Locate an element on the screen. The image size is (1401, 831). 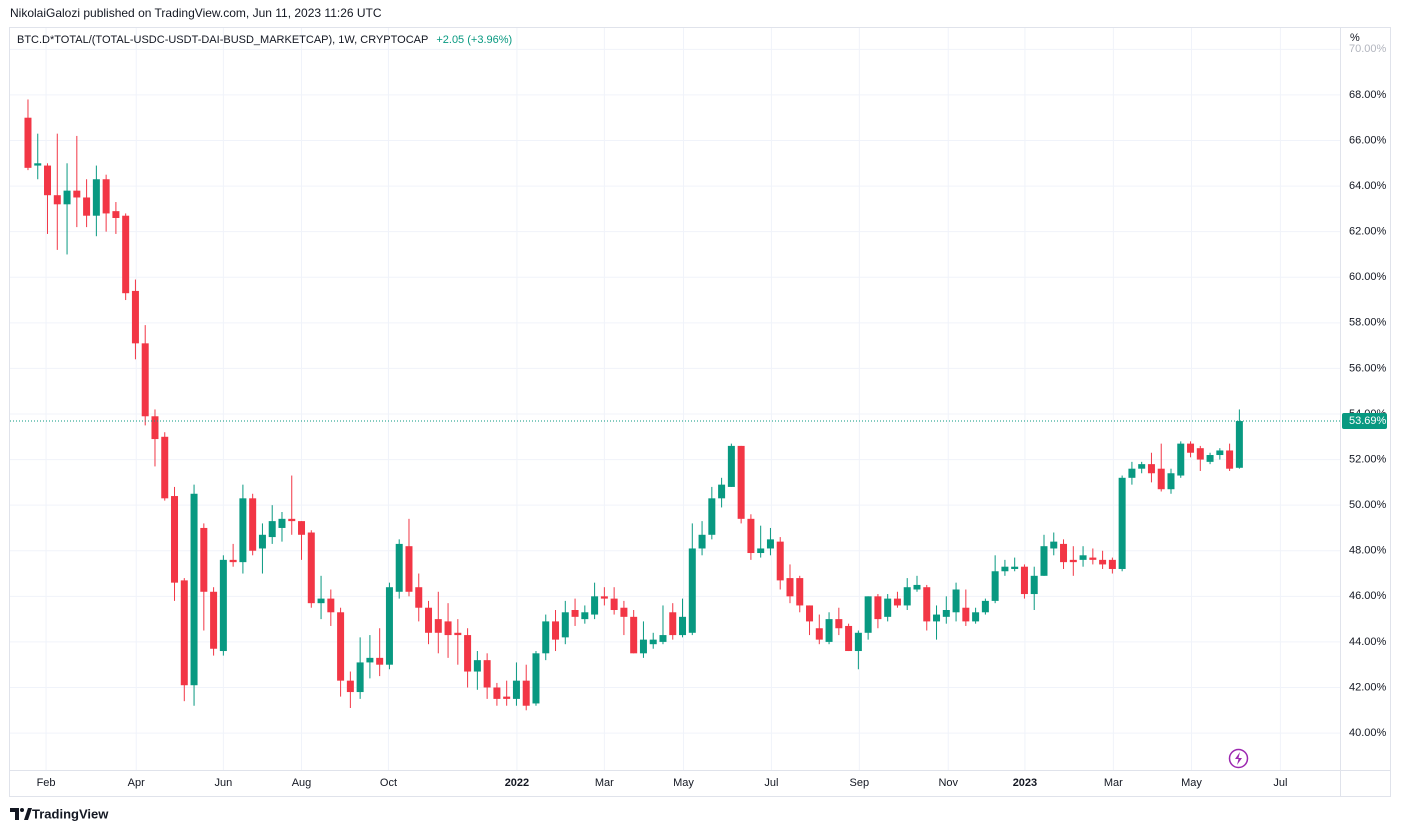
unit: % is located at coordinates (1355, 38).